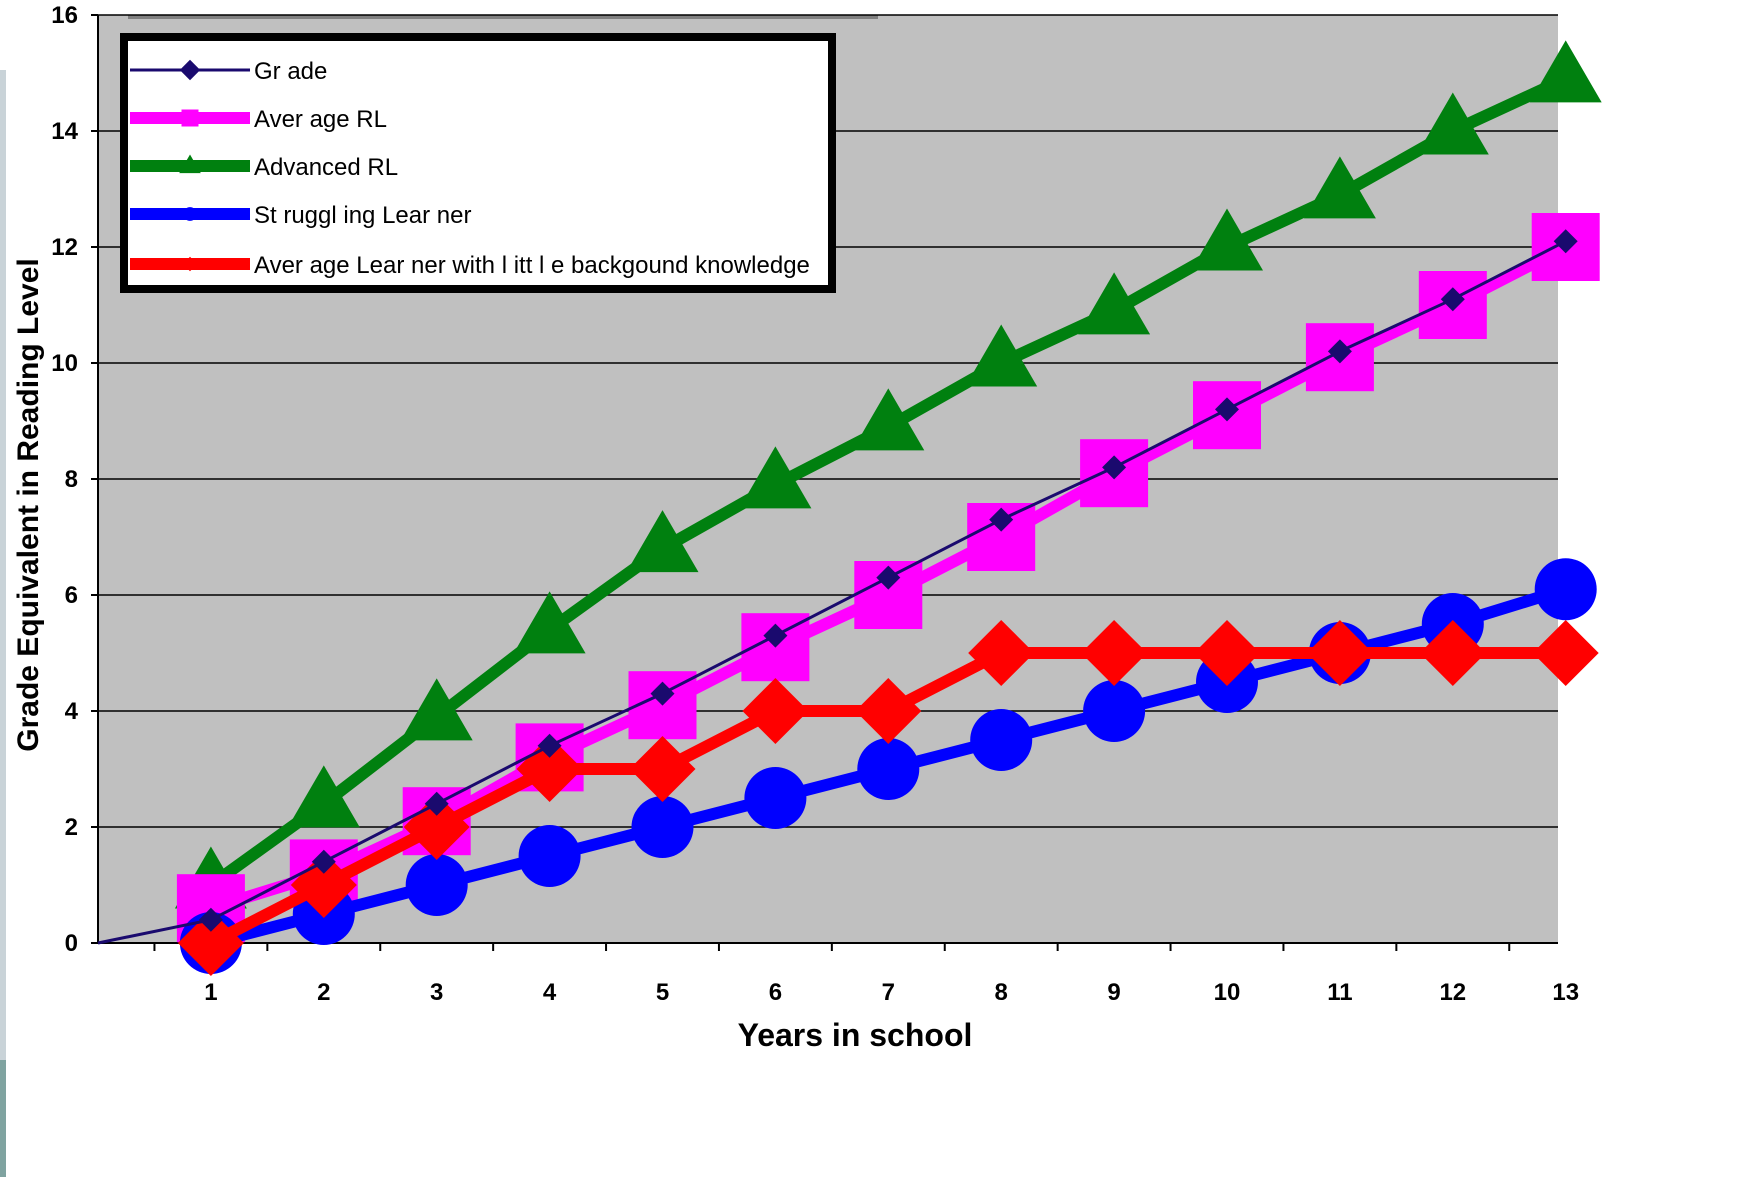 This screenshot has height=1182, width=1758. What do you see at coordinates (72, 711) in the screenshot?
I see `y-tick-label: 4` at bounding box center [72, 711].